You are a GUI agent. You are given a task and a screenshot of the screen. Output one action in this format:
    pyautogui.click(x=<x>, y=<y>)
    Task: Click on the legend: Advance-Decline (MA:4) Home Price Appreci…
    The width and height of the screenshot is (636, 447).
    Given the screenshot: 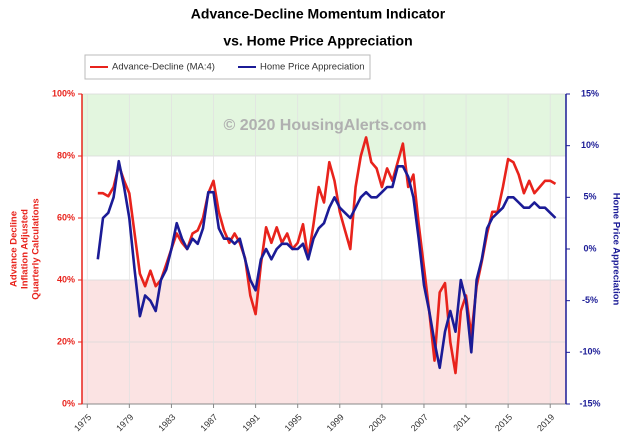 What is the action you would take?
    pyautogui.click(x=227, y=67)
    